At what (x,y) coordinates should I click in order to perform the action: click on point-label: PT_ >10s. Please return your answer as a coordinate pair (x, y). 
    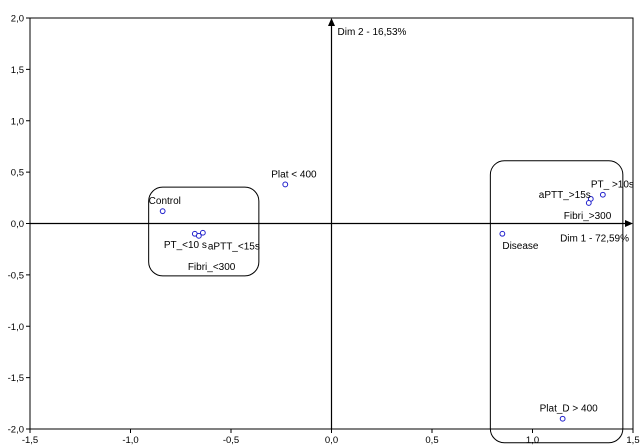
    Looking at the image, I should click on (612, 185).